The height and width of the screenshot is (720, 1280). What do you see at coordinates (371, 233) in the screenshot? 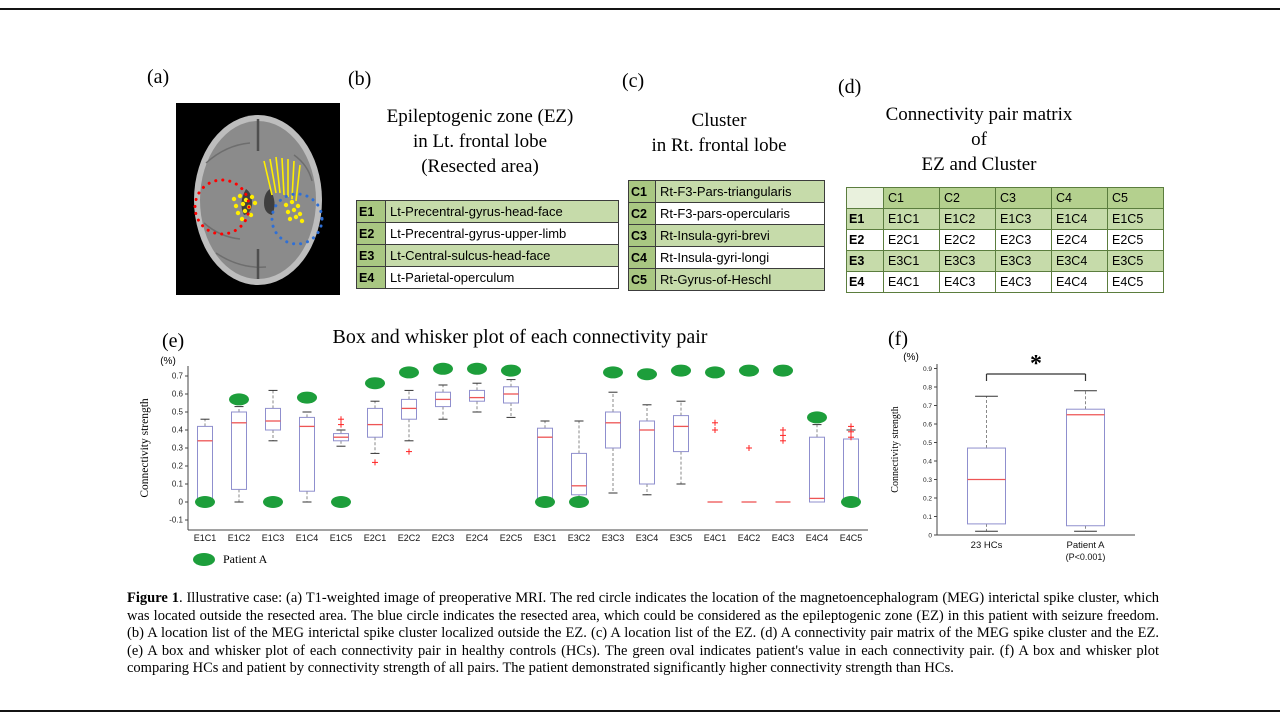
I see `row-label: E2` at bounding box center [371, 233].